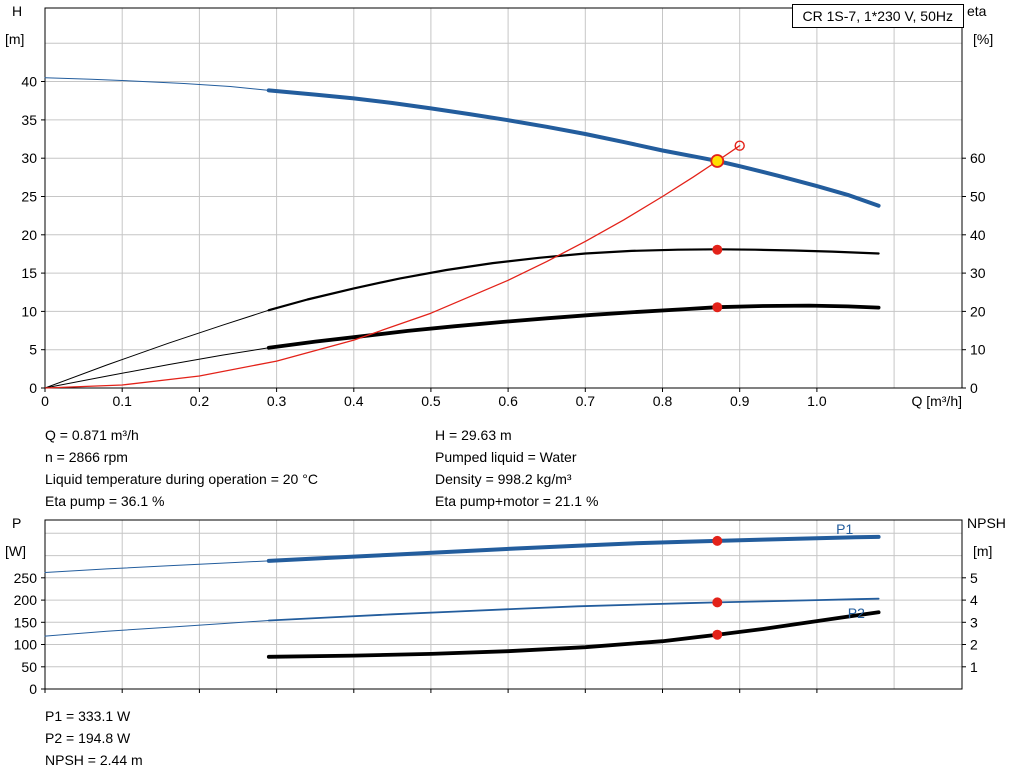  I want to click on svg-text: 25, so click(29, 196).